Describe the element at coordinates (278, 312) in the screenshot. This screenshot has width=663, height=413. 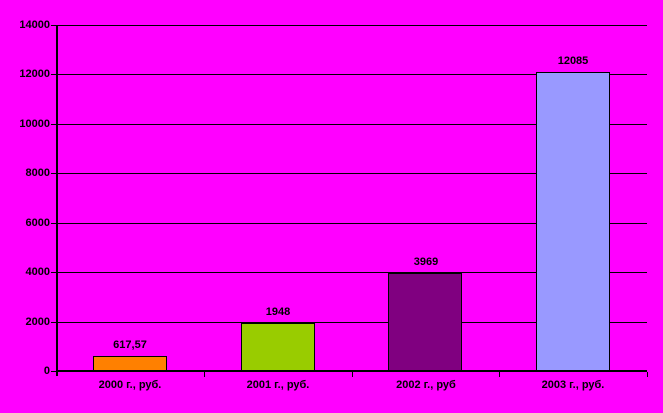
I see `bar-value-label: 1948` at that location.